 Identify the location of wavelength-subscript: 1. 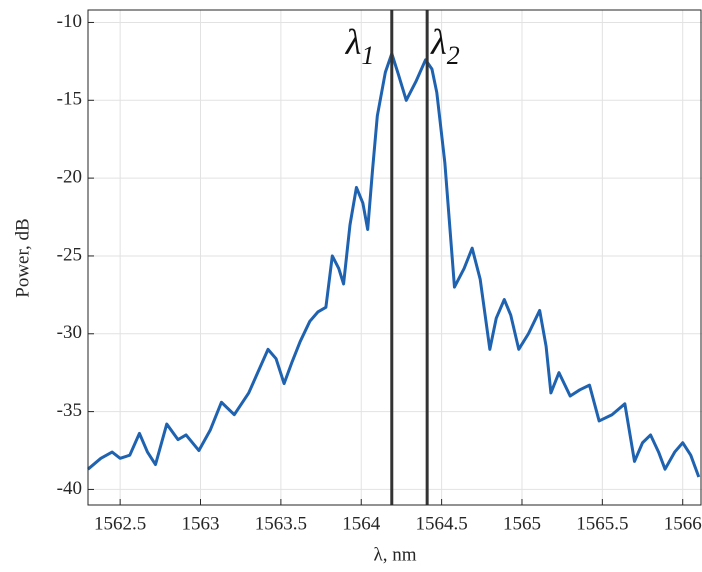
(367, 55).